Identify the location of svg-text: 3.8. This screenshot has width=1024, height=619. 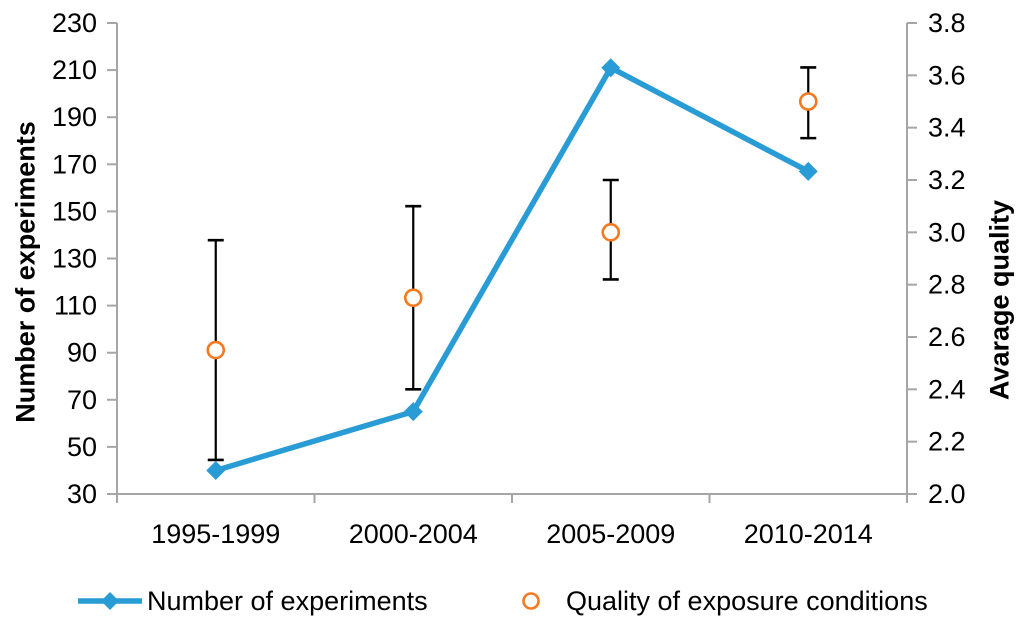
(947, 23).